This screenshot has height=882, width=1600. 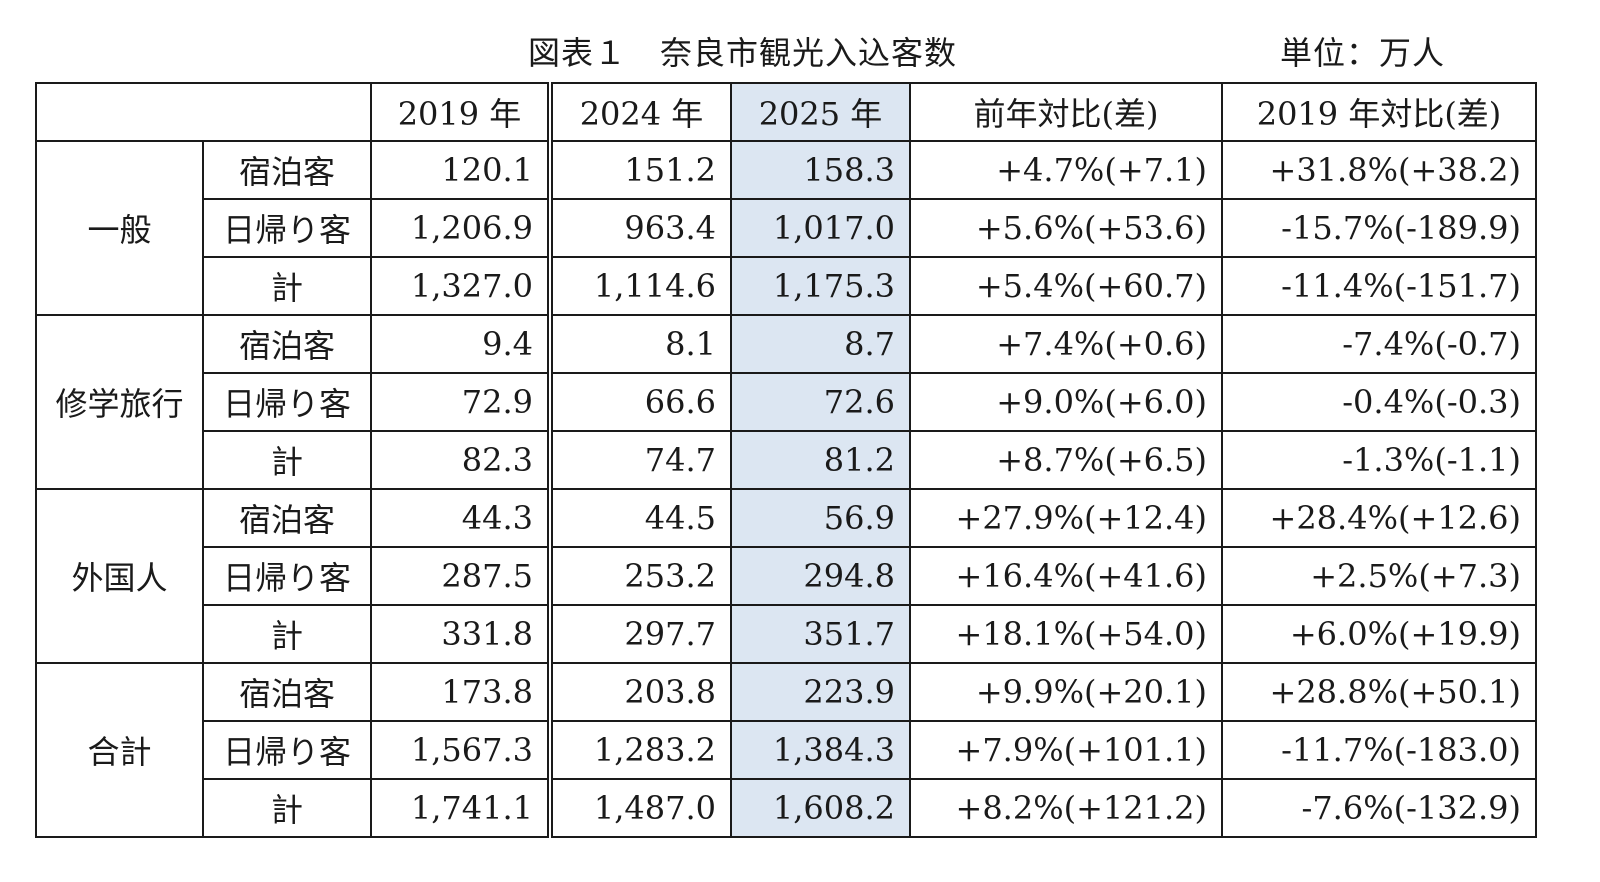 I want to click on value-2019: 120.1, so click(x=460, y=170).